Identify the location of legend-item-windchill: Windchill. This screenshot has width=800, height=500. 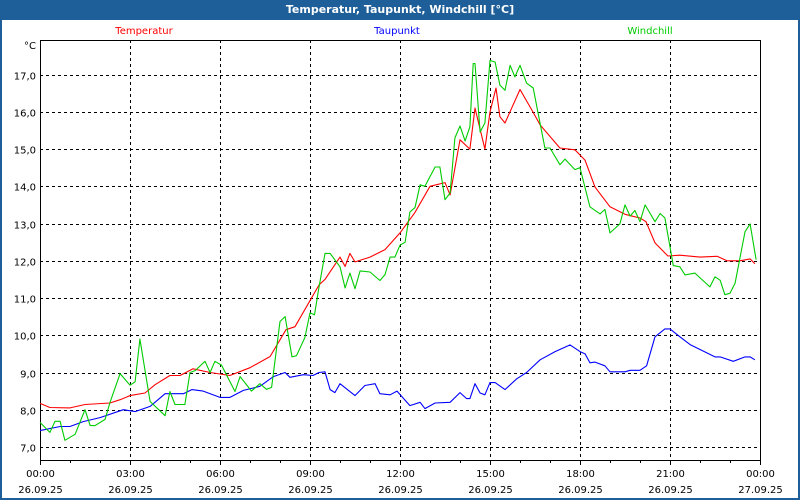
(649, 31).